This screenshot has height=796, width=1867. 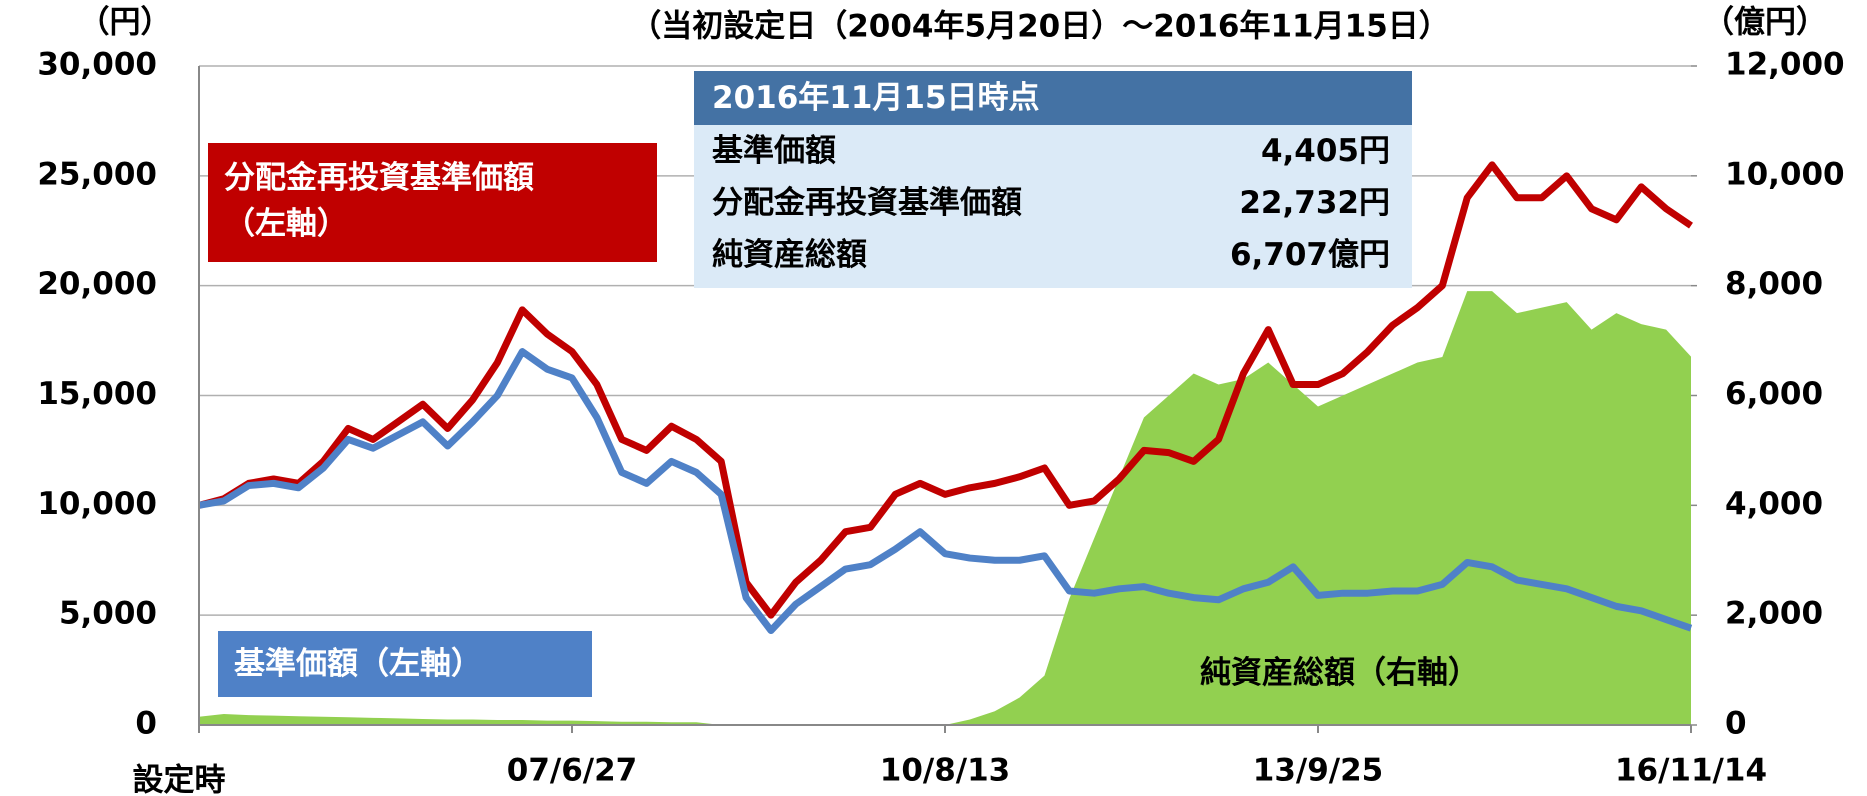 What do you see at coordinates (1774, 504) in the screenshot?
I see `y2-tick-label: 4,000` at bounding box center [1774, 504].